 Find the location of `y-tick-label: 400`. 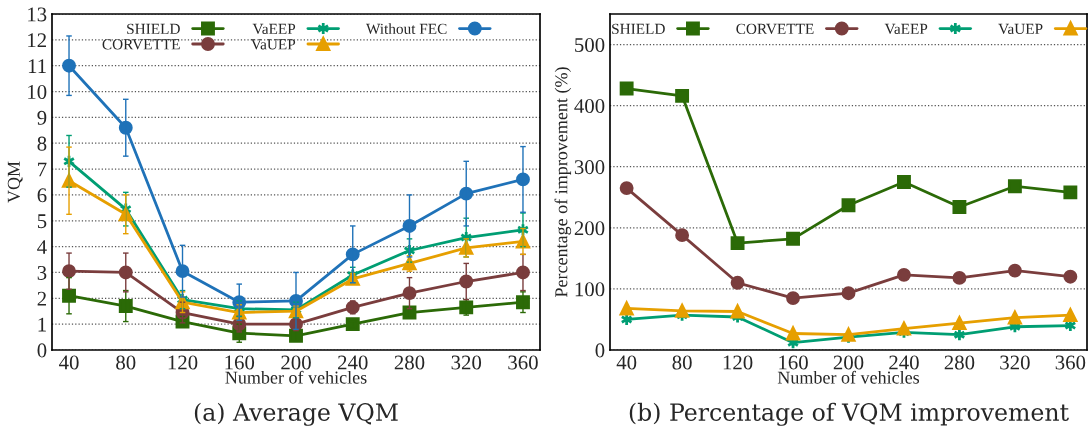

y-tick-label: 400 is located at coordinates (589, 106).